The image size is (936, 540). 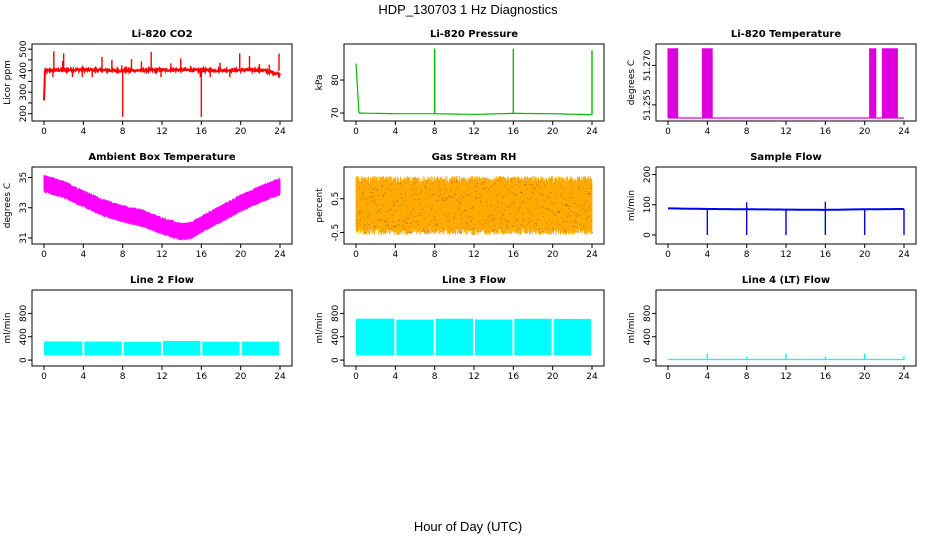 I want to click on plot-frame, so click(x=474, y=82).